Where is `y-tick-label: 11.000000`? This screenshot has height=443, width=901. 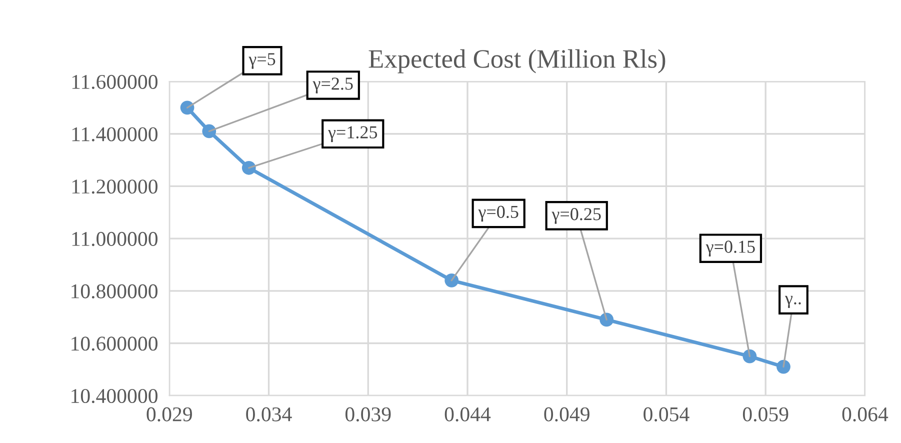 y-tick-label: 11.000000 is located at coordinates (115, 239).